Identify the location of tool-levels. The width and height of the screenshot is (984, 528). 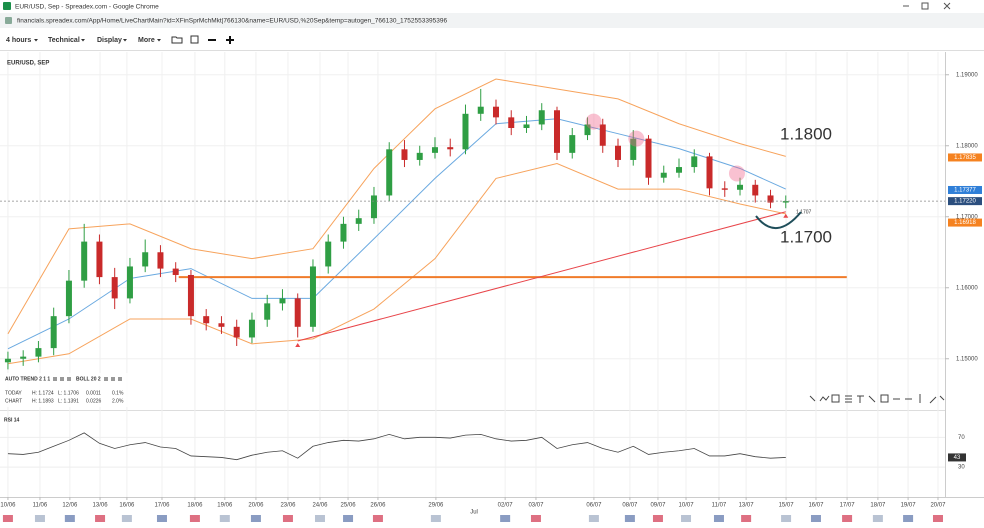
(848, 399).